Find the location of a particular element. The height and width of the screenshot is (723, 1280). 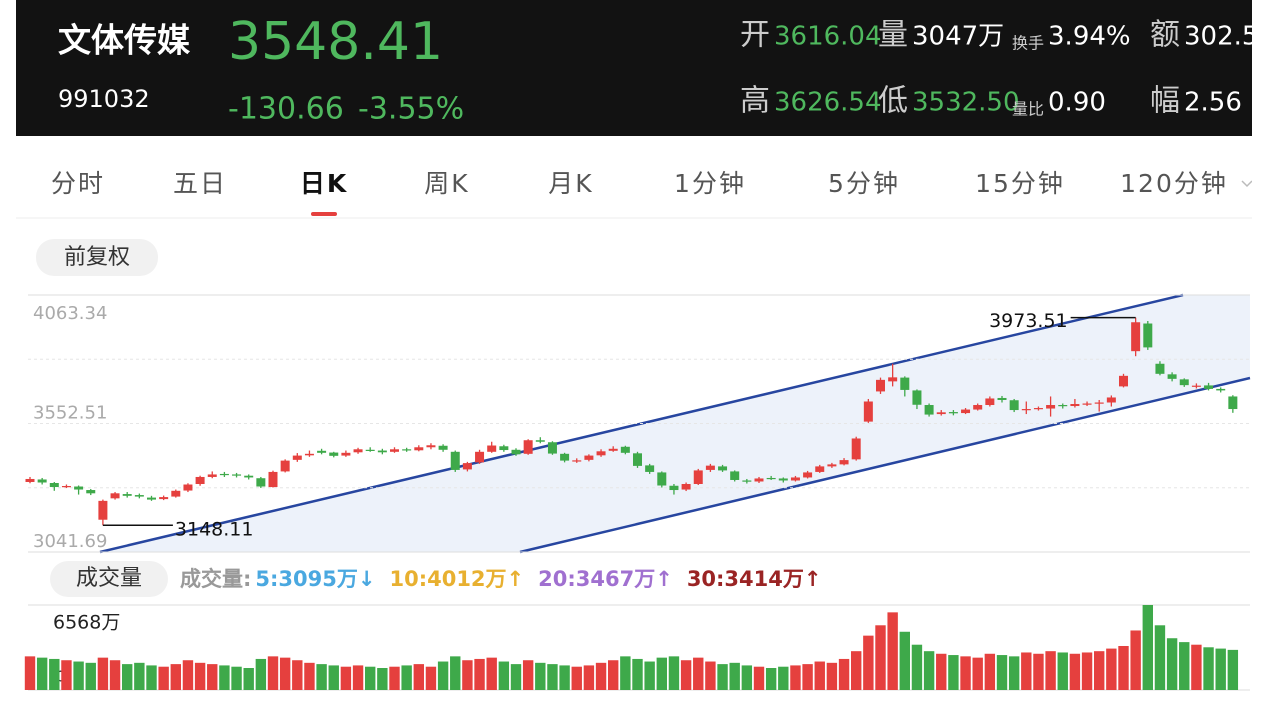

stat-label: 额 is located at coordinates (1165, 35).